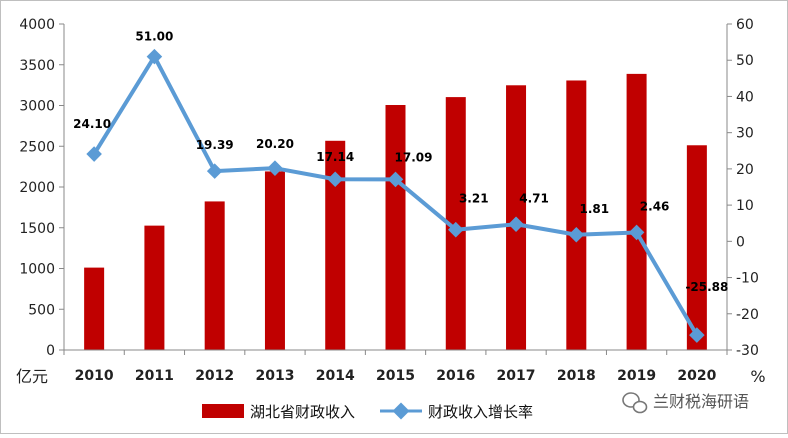 Image resolution: width=788 pixels, height=438 pixels. What do you see at coordinates (223, 411) in the screenshot?
I see `legend-swatch-bar` at bounding box center [223, 411].